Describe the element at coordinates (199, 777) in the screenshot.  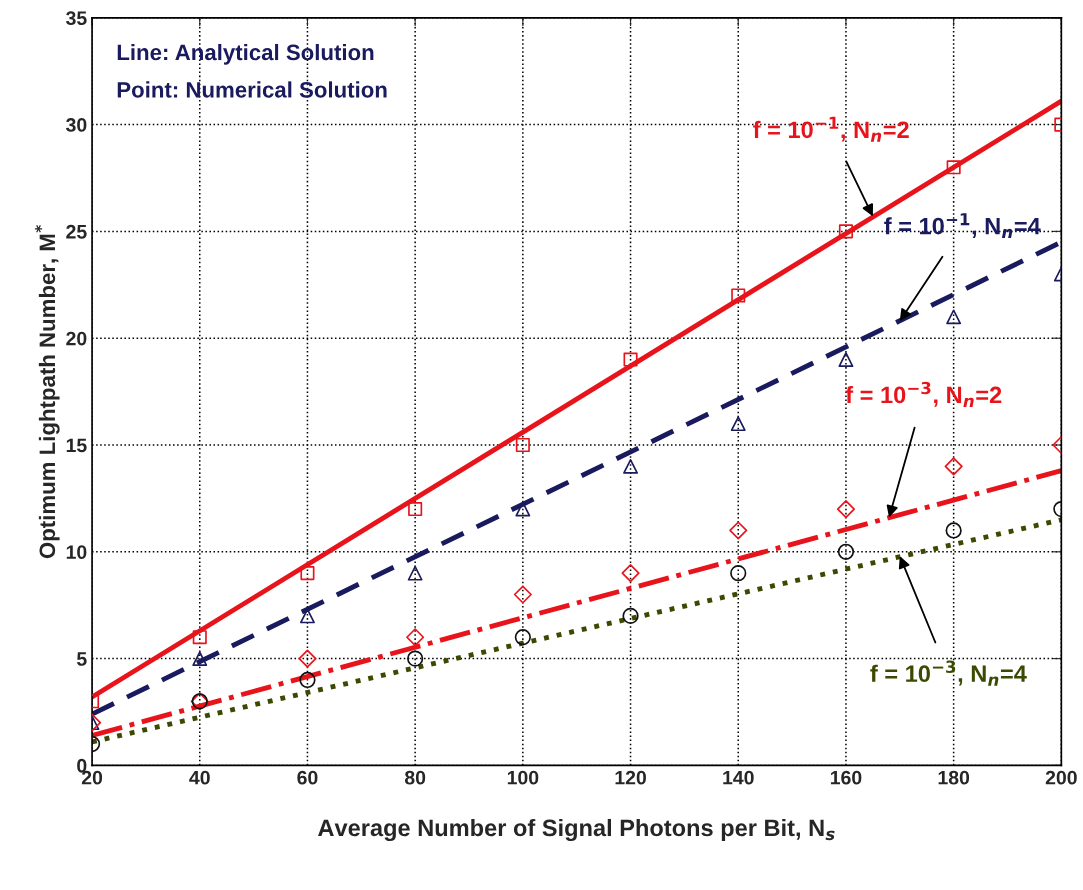
I see `x-tick-label: 40` at that location.